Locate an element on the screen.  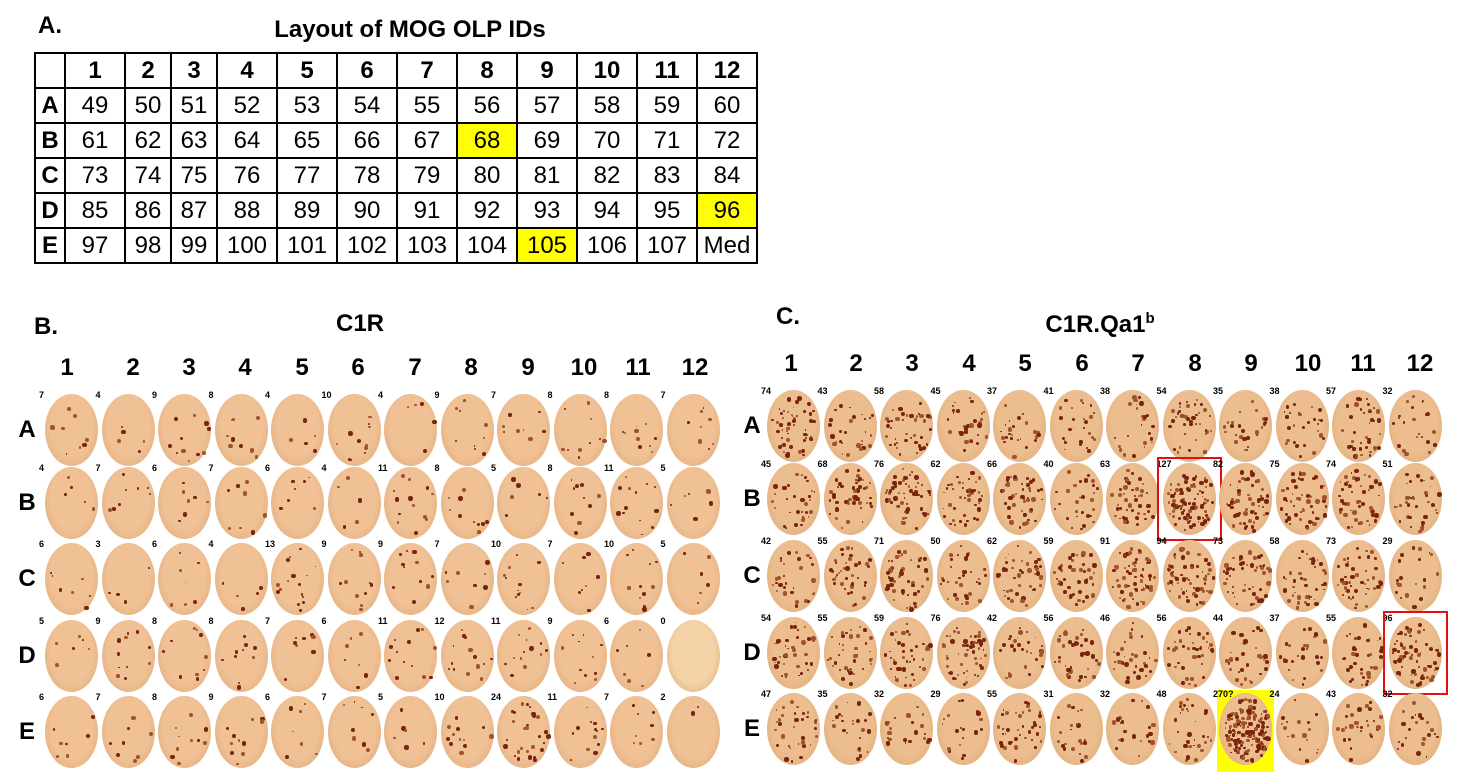
well-count: 24 is located at coordinates (496, 697).